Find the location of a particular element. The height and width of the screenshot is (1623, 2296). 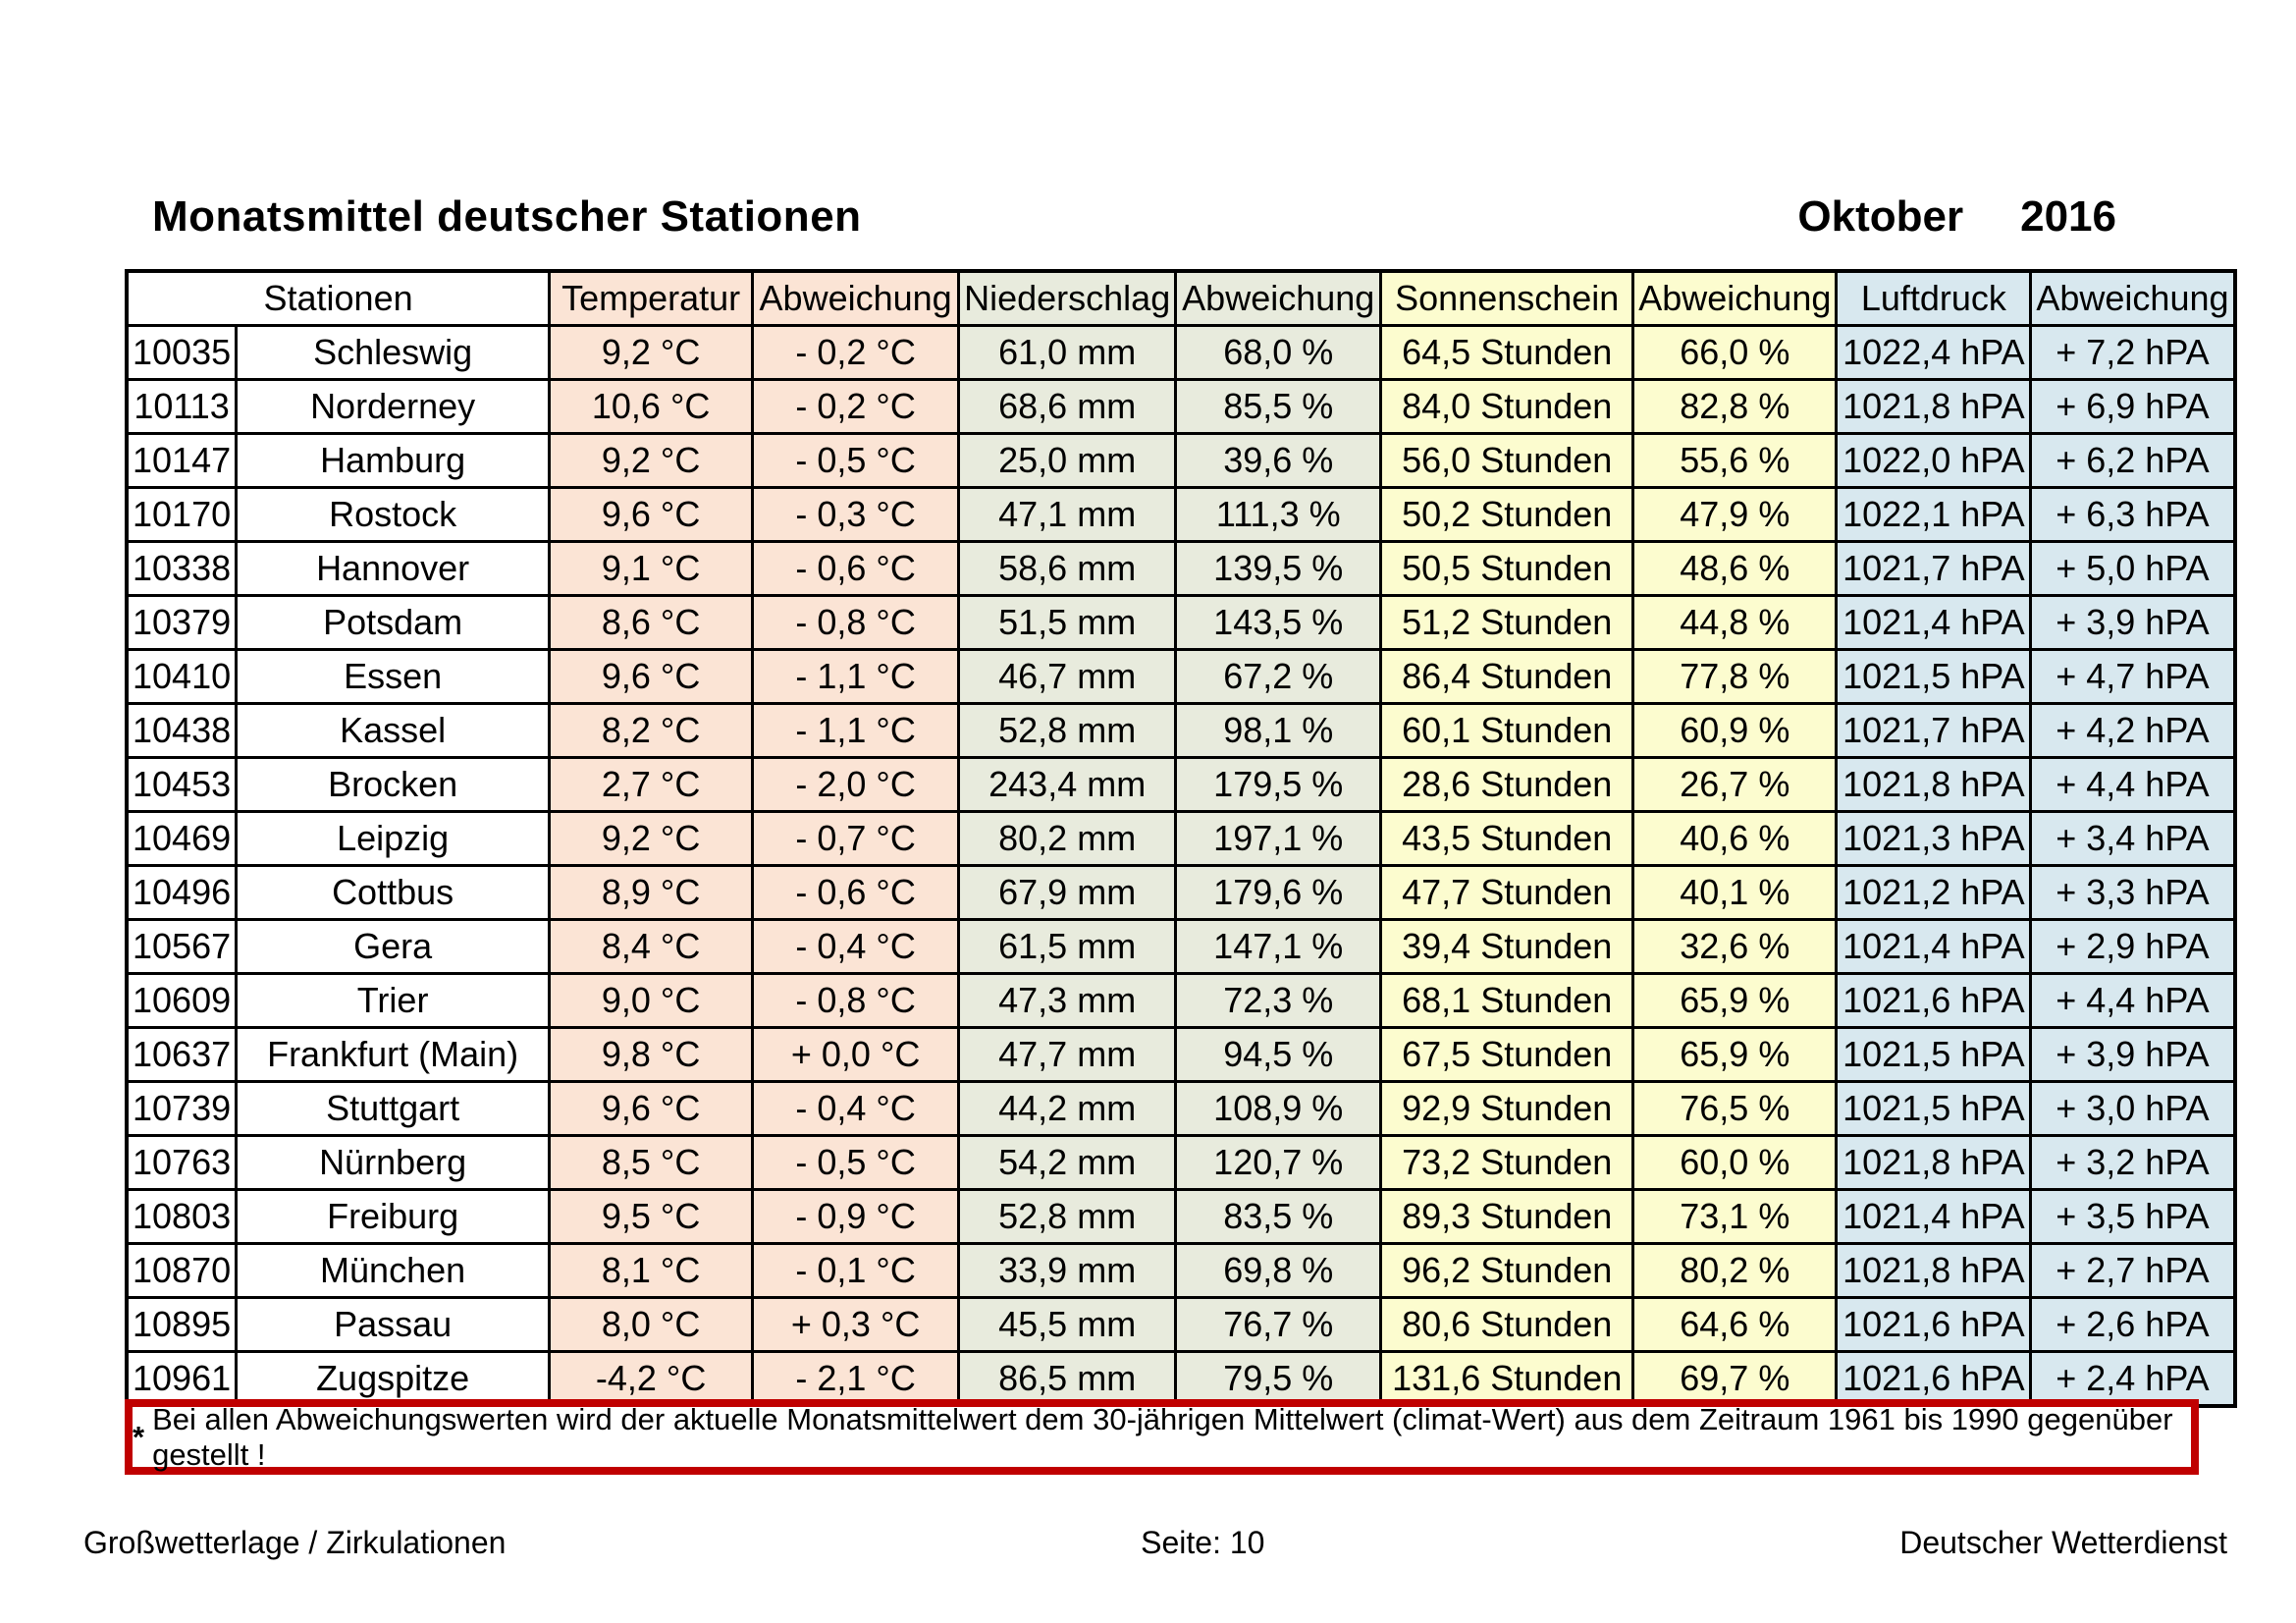

temperature-deviation-cell: + 0,3 °C is located at coordinates (856, 1324).